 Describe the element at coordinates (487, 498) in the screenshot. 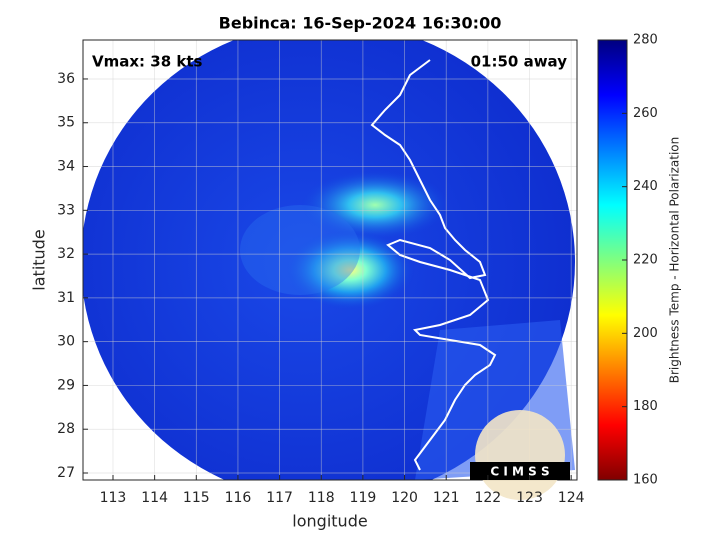

I see `x-tick-label: 122` at that location.